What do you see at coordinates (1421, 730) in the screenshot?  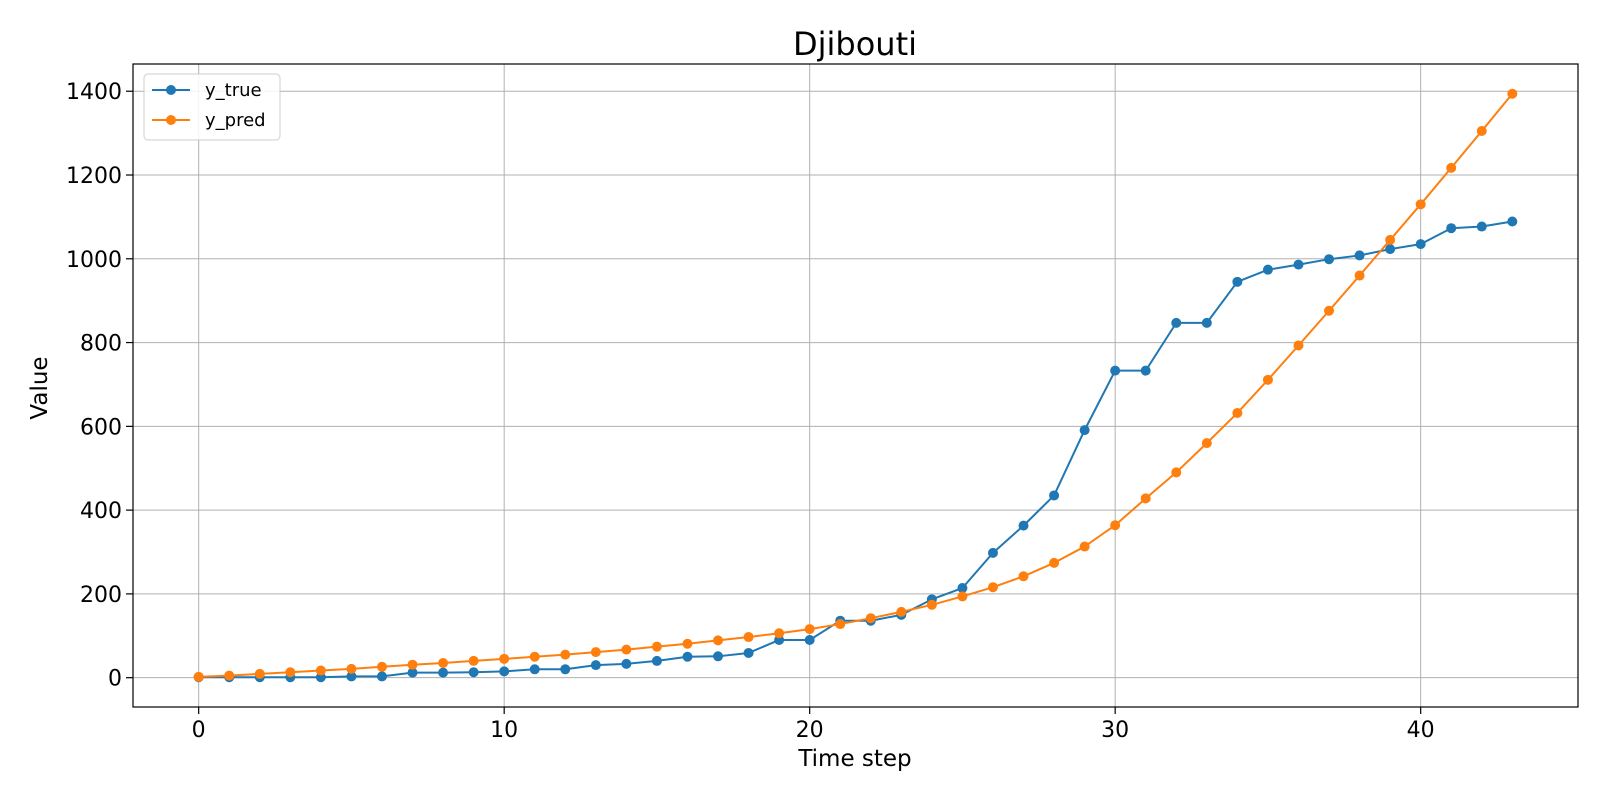 I see `x-tick-label: 40` at bounding box center [1421, 730].